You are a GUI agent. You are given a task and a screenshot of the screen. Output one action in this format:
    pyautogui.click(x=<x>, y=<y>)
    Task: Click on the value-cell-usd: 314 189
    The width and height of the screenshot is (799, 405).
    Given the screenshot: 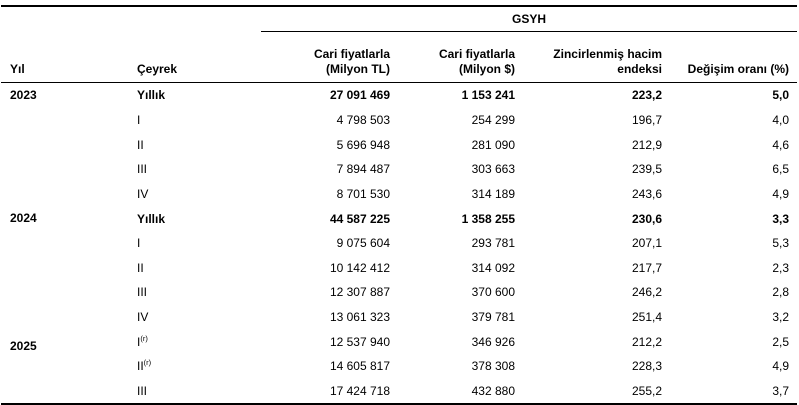 What is the action you would take?
    pyautogui.click(x=493, y=193)
    